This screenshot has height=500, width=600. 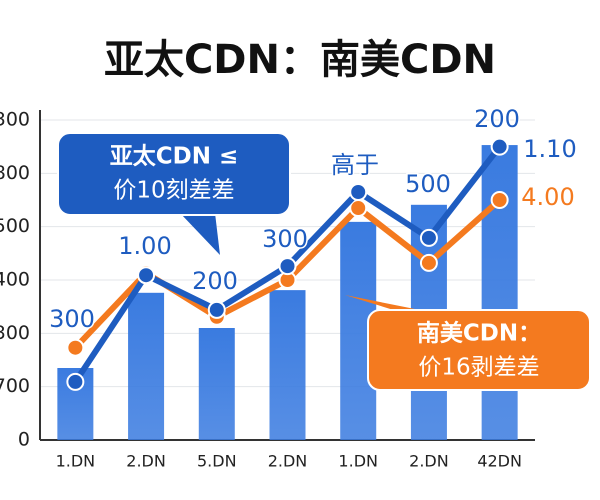 What do you see at coordinates (355, 165) in the screenshot?
I see `annotation: 高于` at bounding box center [355, 165].